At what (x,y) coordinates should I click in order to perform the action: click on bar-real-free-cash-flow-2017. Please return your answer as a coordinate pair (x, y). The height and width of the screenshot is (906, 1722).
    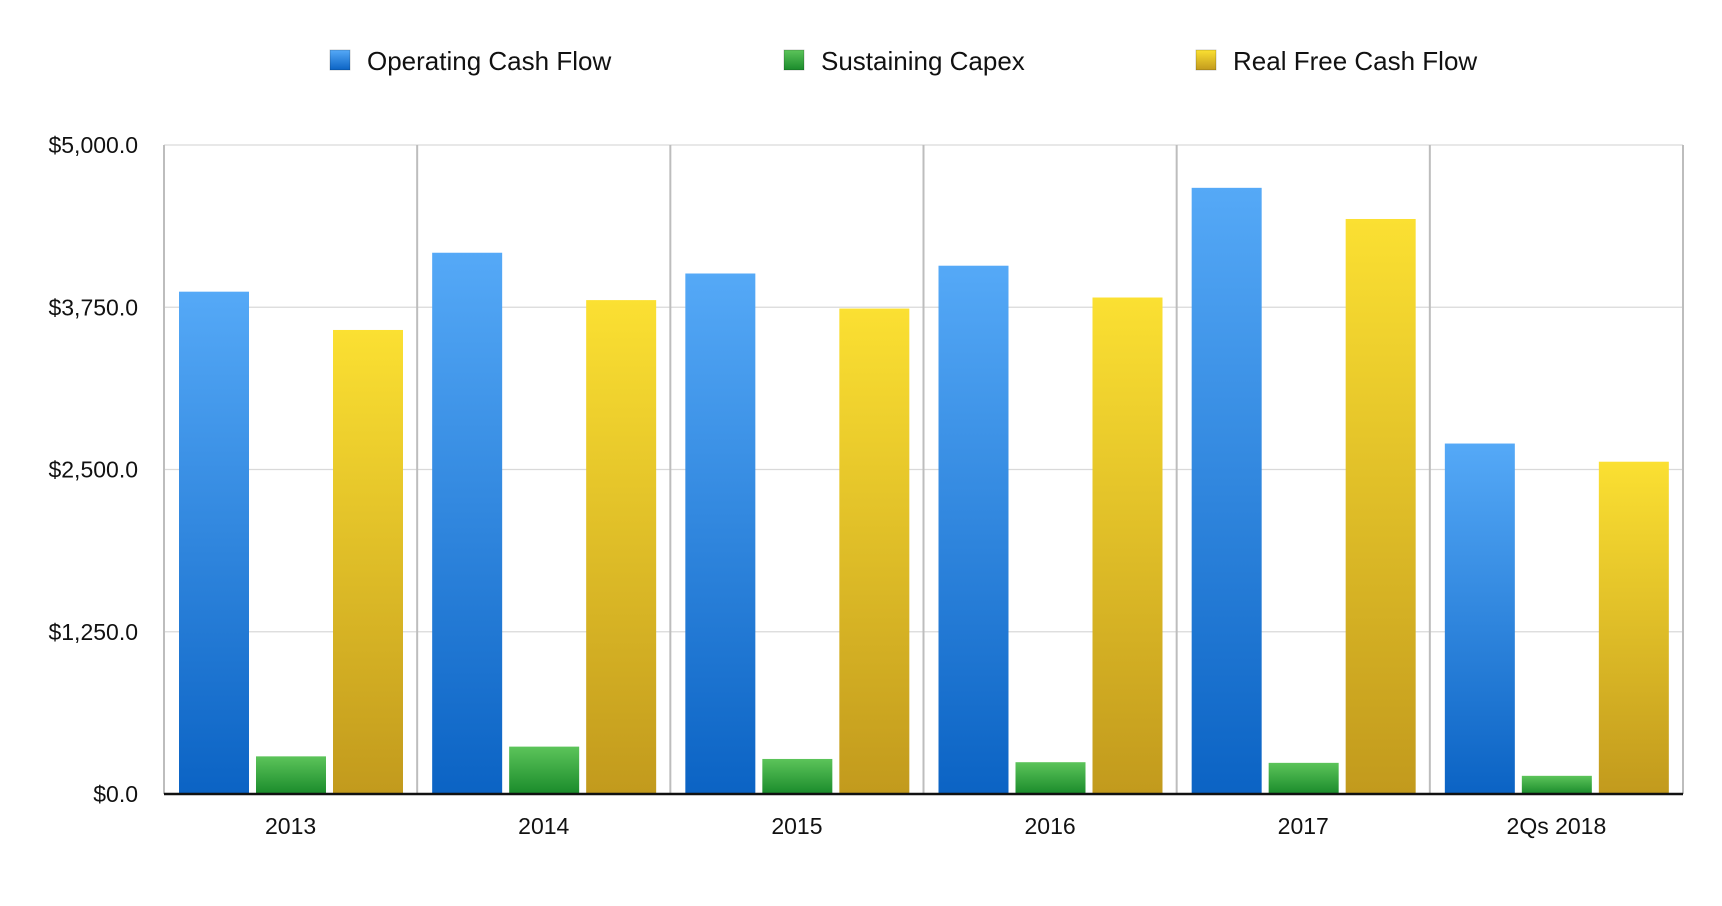
    Looking at the image, I should click on (1380, 506).